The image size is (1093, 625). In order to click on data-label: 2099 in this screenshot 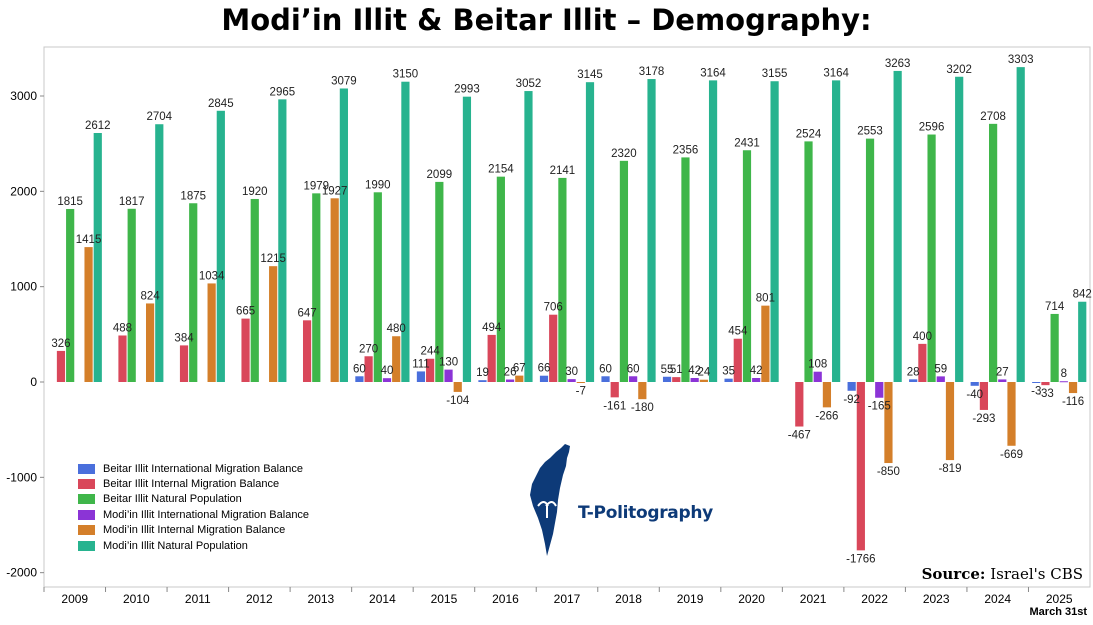, I will do `click(440, 175)`.